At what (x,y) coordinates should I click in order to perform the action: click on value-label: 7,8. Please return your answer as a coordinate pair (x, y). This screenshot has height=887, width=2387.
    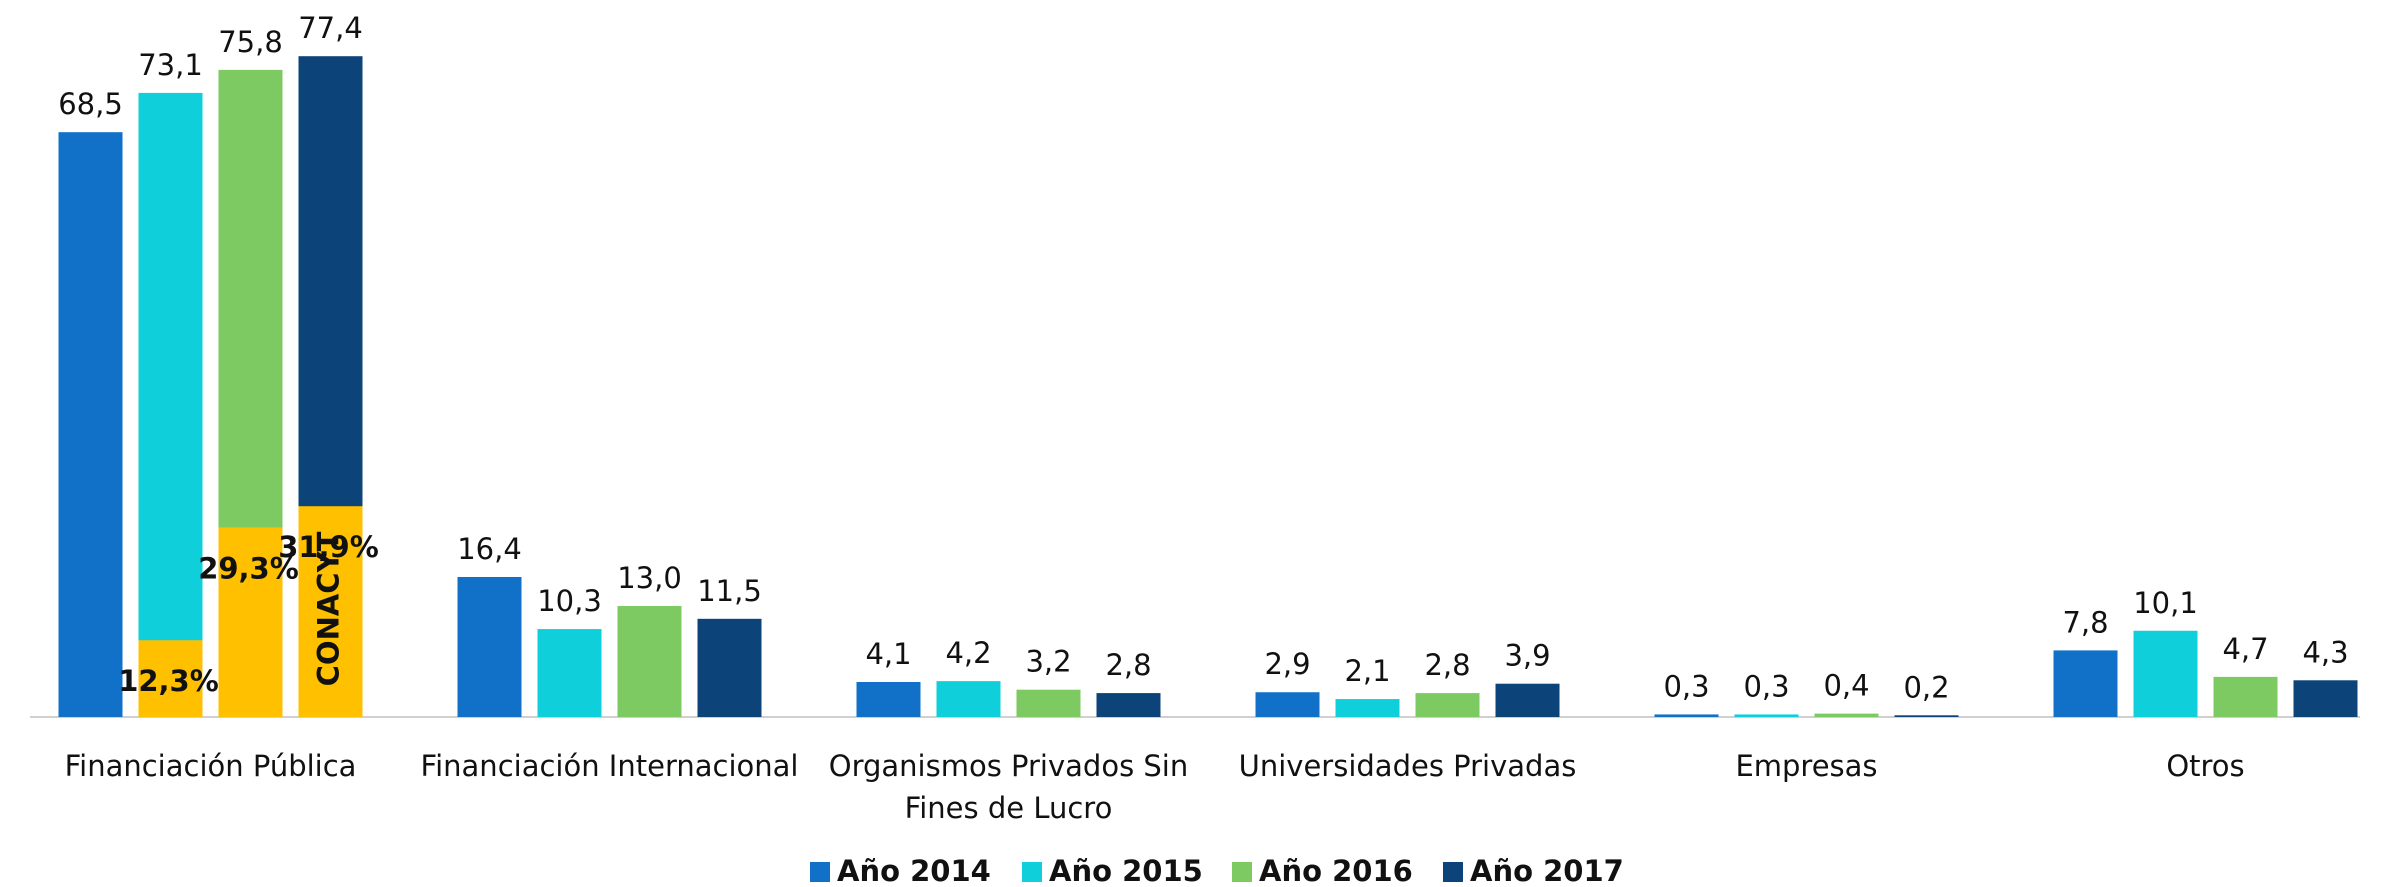
    Looking at the image, I should click on (2085, 622).